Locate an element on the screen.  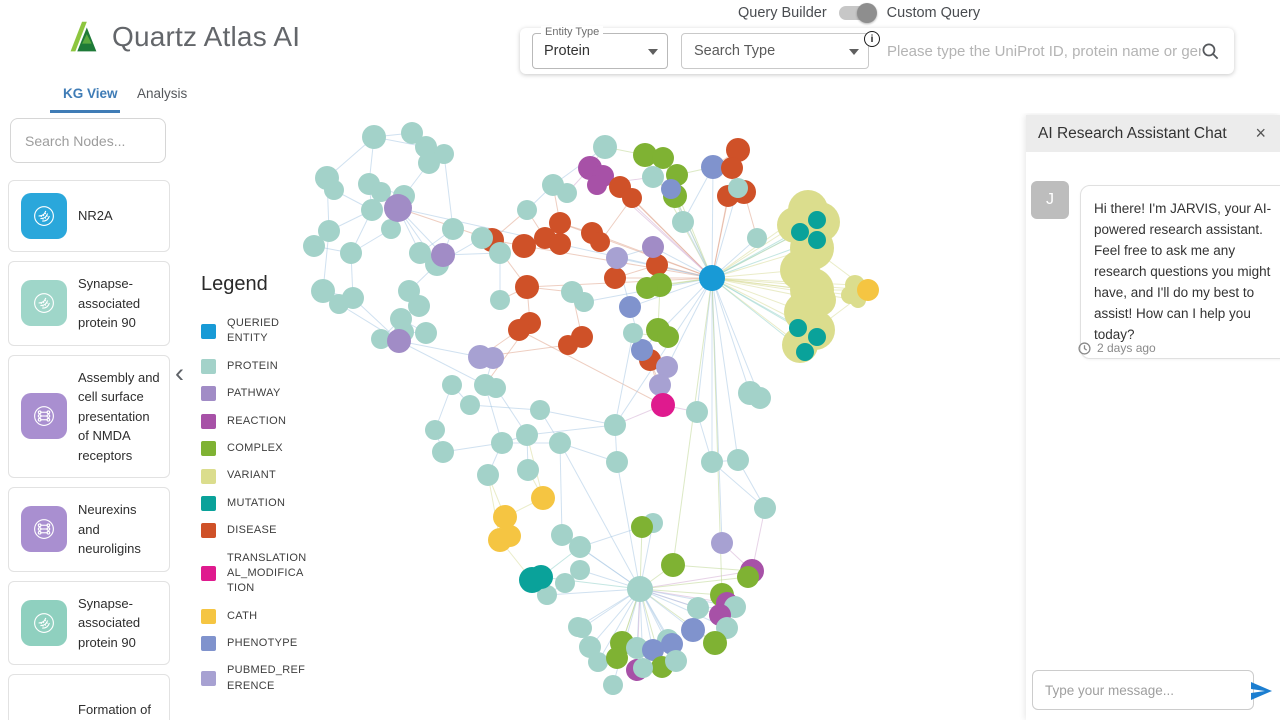
search-type-select: Search Type is located at coordinates (775, 51).